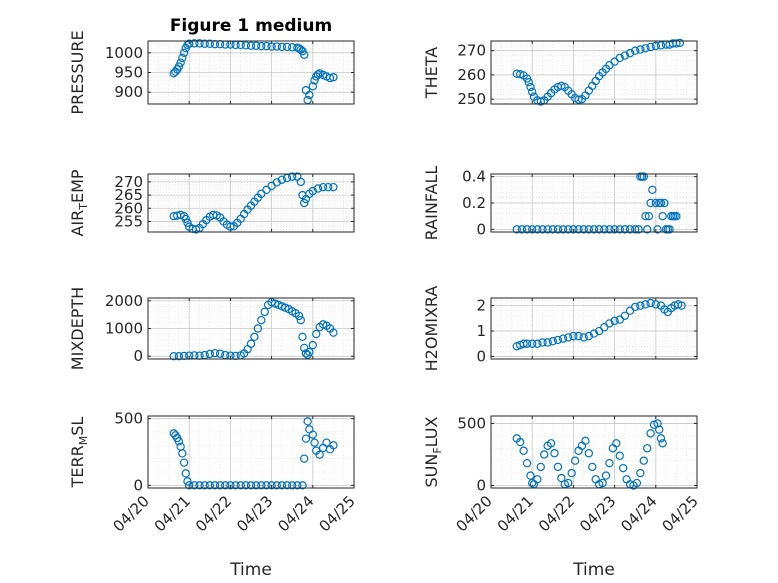 This screenshot has height=583, width=778. What do you see at coordinates (79, 453) in the screenshot?
I see `y-axis-label: TERRMSL` at bounding box center [79, 453].